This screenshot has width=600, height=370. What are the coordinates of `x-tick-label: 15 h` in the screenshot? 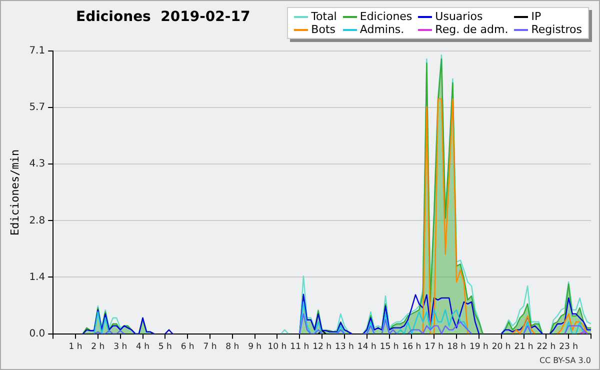 It's located at (389, 347).